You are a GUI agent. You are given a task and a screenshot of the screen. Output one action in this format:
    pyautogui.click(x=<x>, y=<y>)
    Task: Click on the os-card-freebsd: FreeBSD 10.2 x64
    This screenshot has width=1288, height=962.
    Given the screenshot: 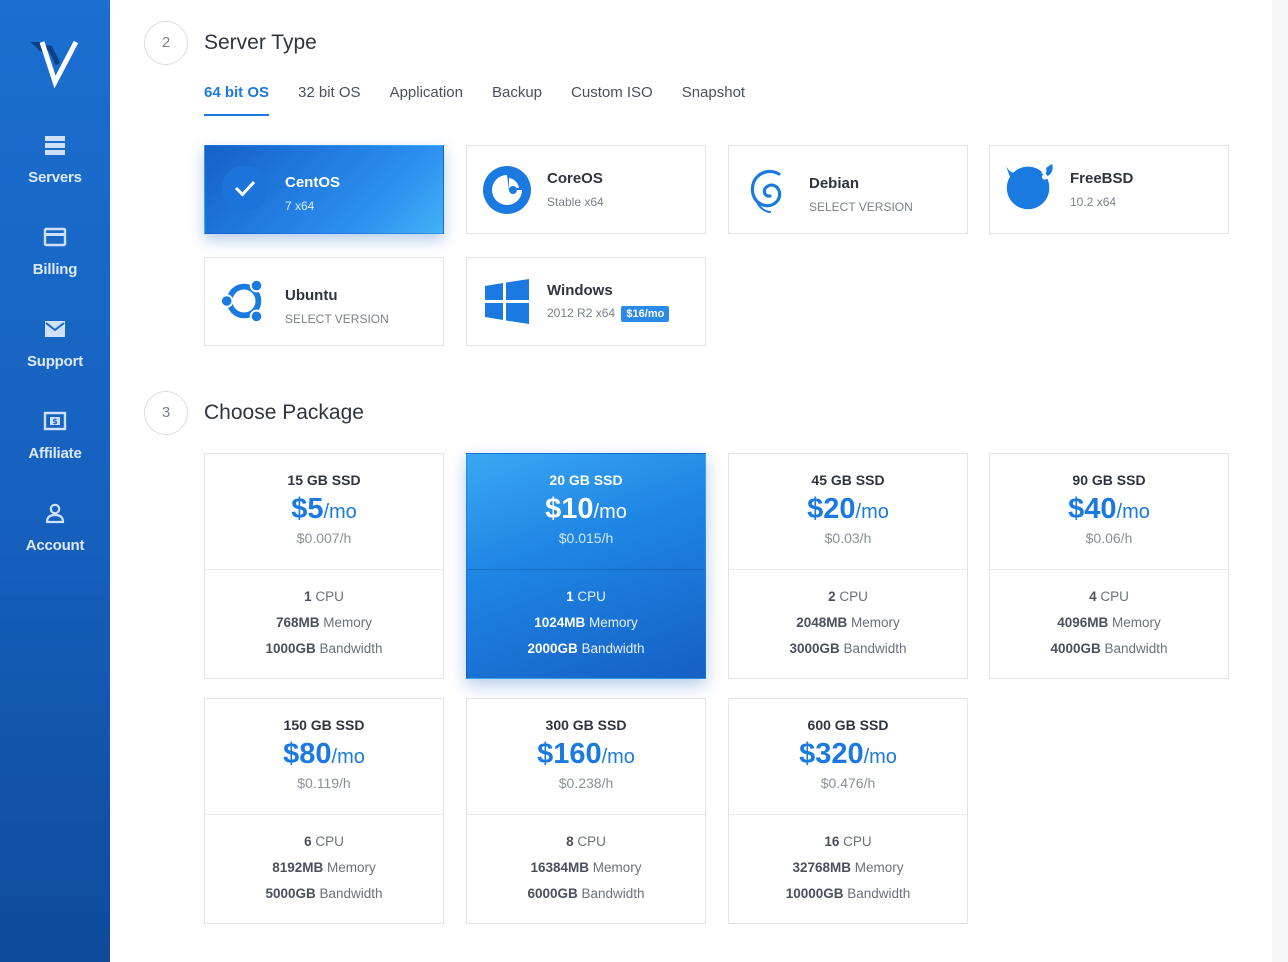 What is the action you would take?
    pyautogui.click(x=1109, y=189)
    